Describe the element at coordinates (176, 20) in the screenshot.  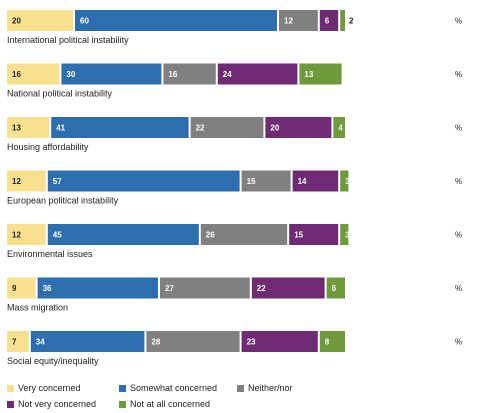
I see `bar-international-political-instability-somewhat-concerned` at that location.